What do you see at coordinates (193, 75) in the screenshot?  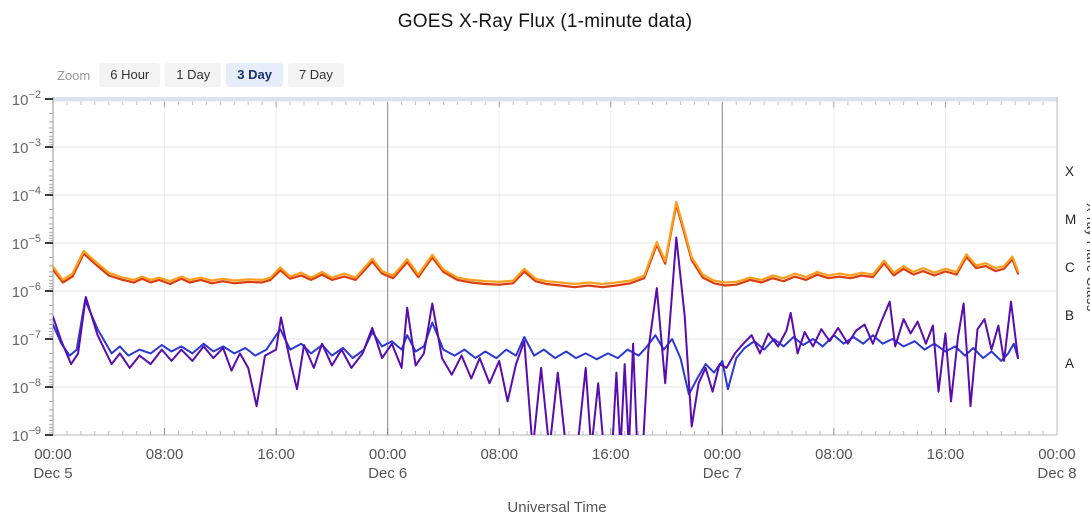 I see `zoom-button-1-day: 1 Day` at bounding box center [193, 75].